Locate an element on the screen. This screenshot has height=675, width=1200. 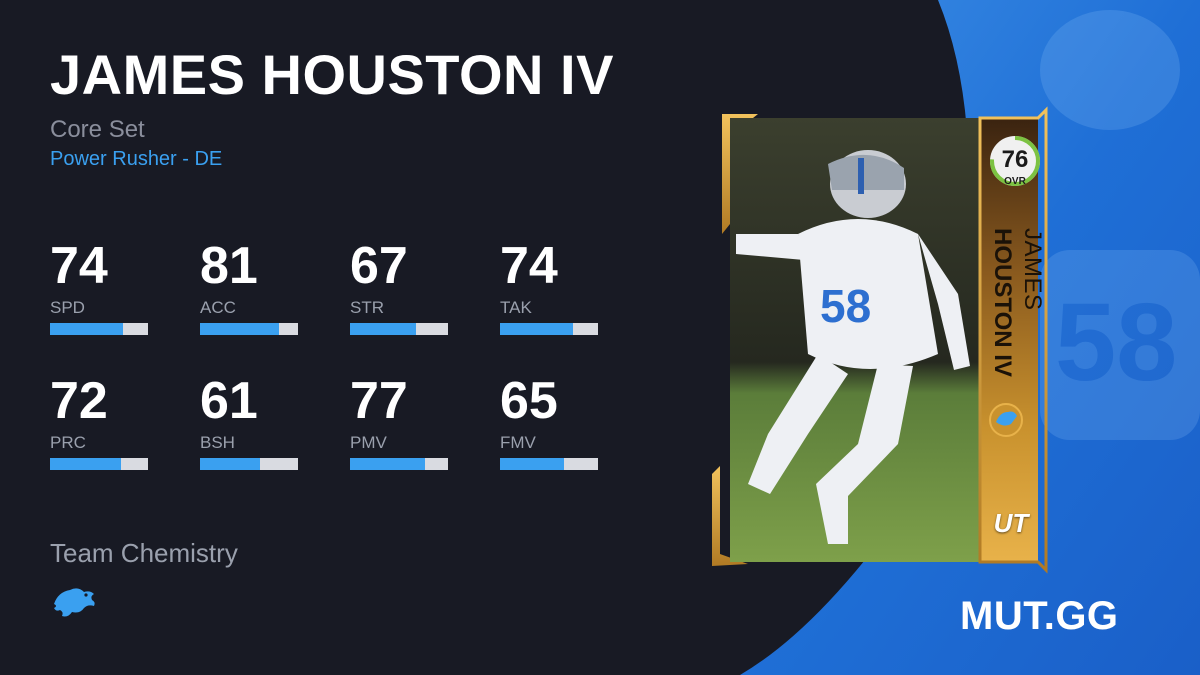
card-last-name: HOUSTON IV is located at coordinates (1002, 302).